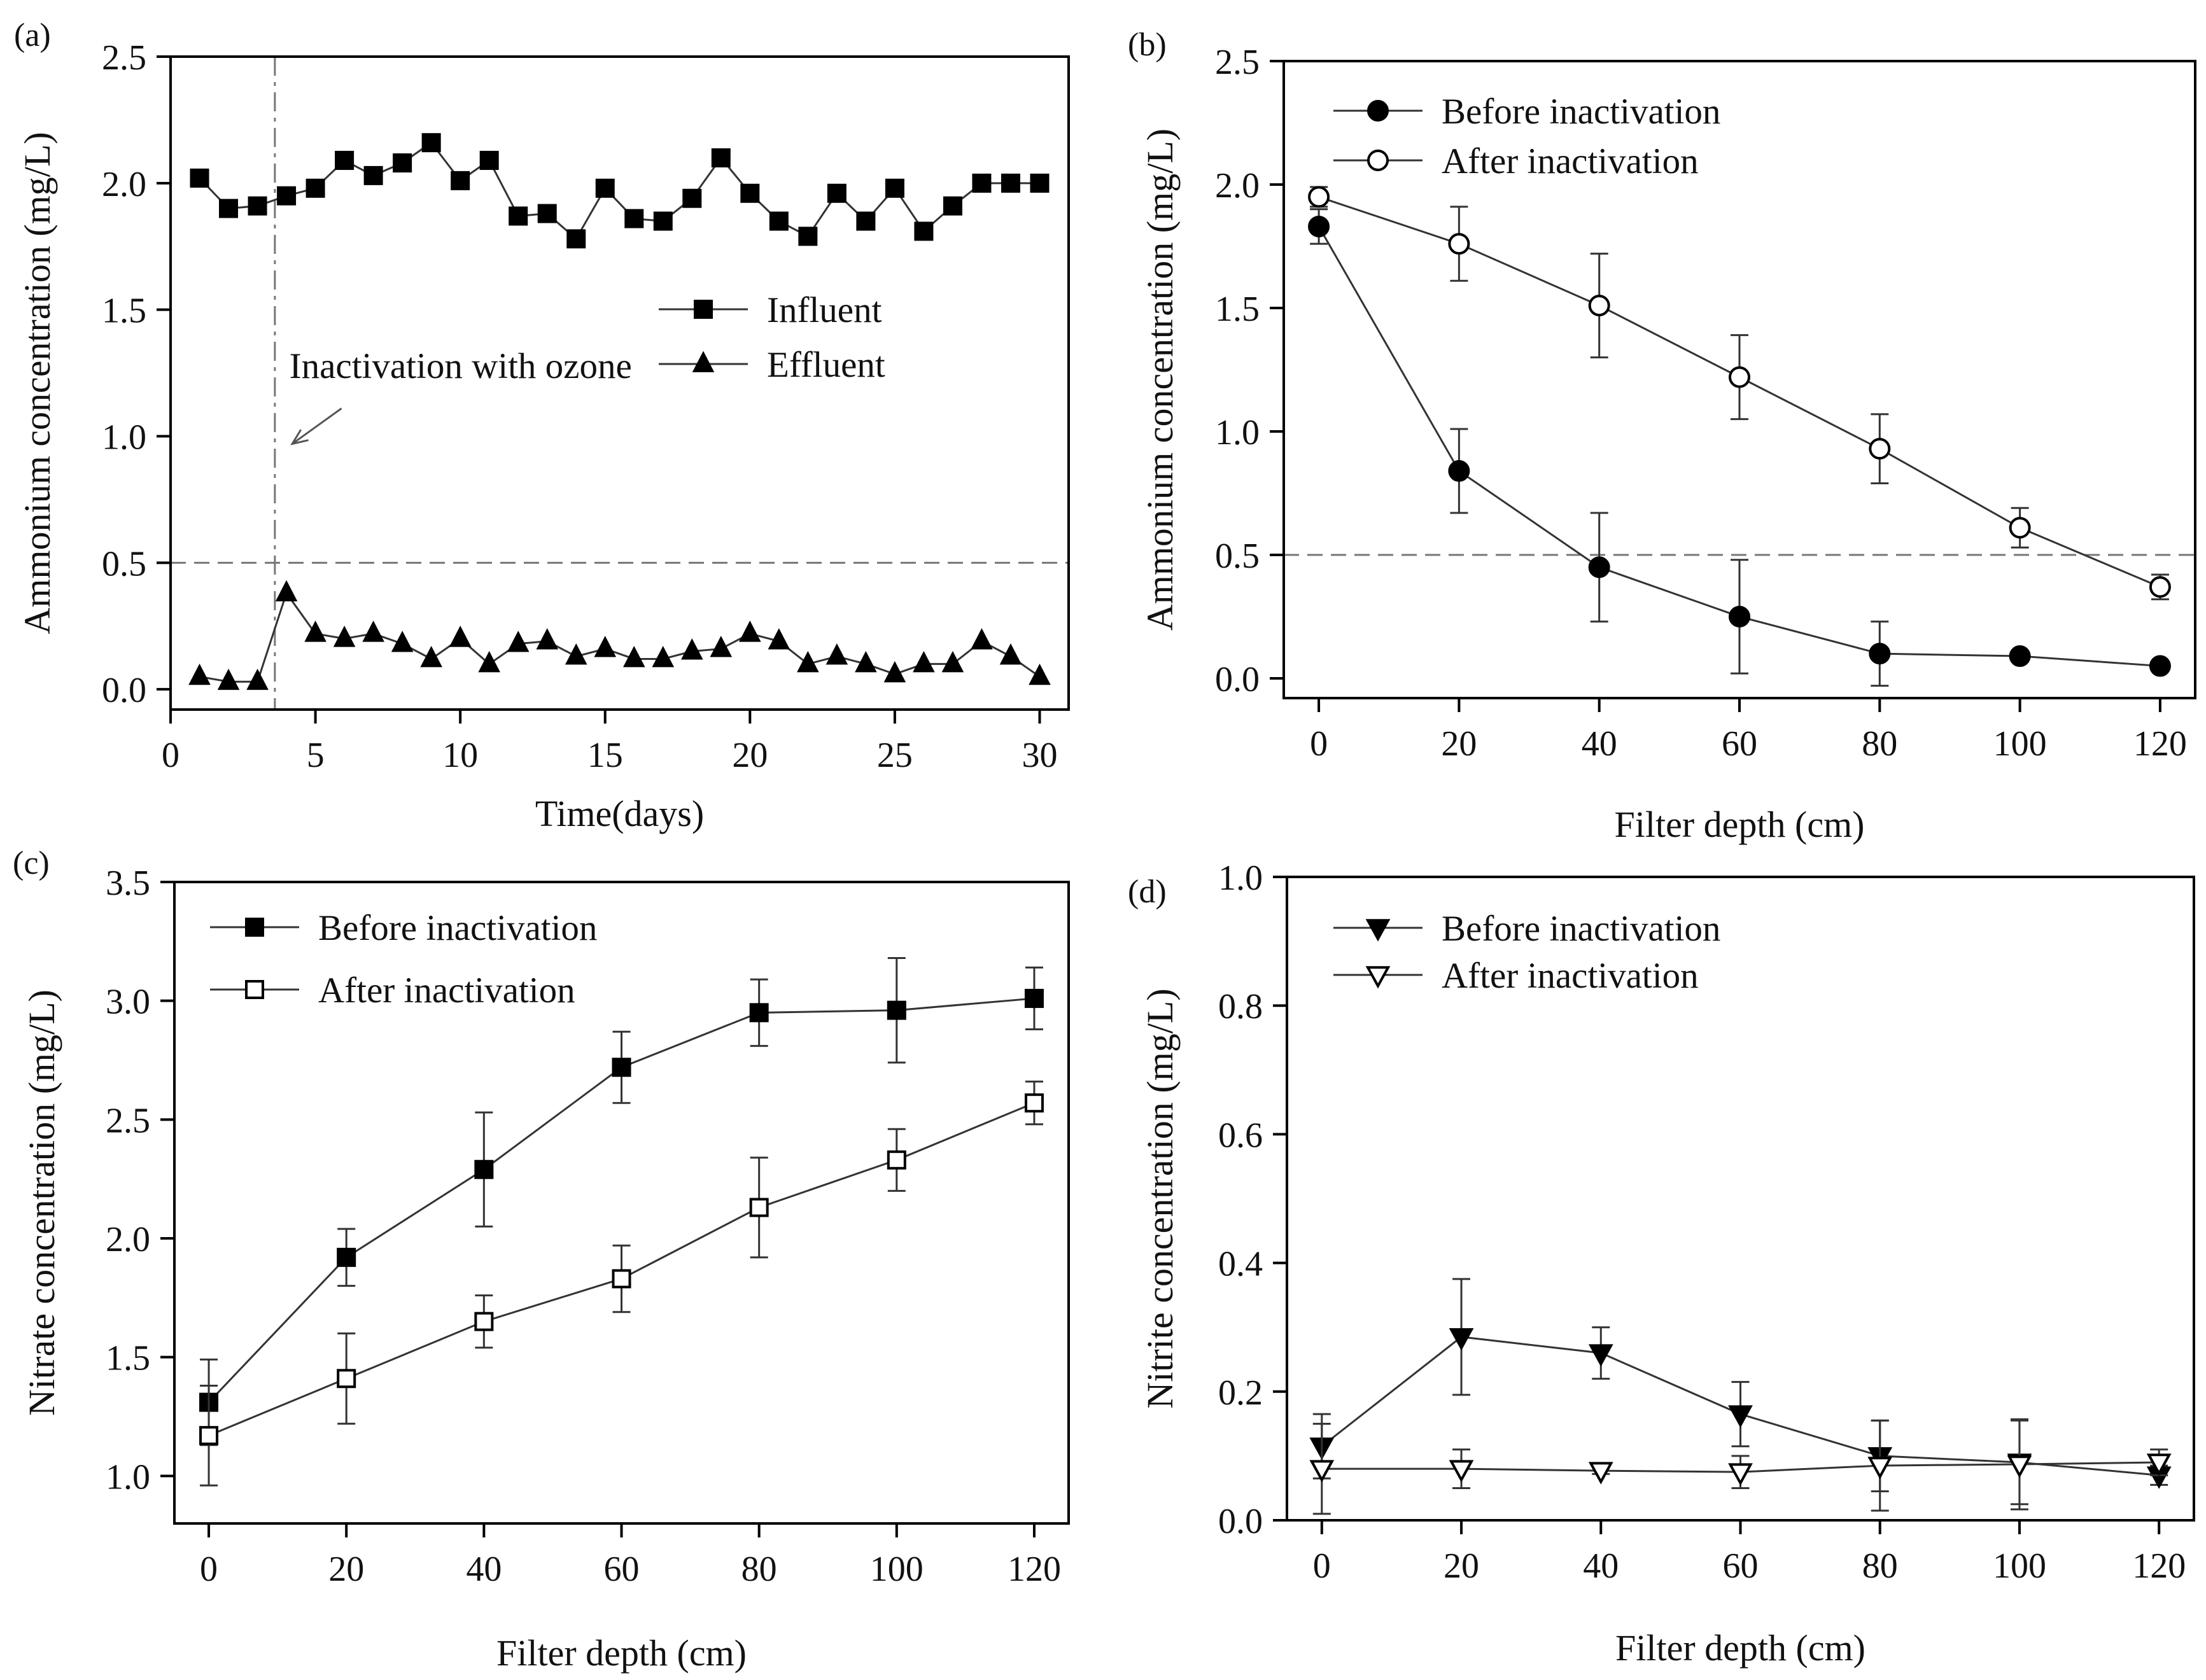  I want to click on y-tick-label: 0.8, so click(1240, 1006).